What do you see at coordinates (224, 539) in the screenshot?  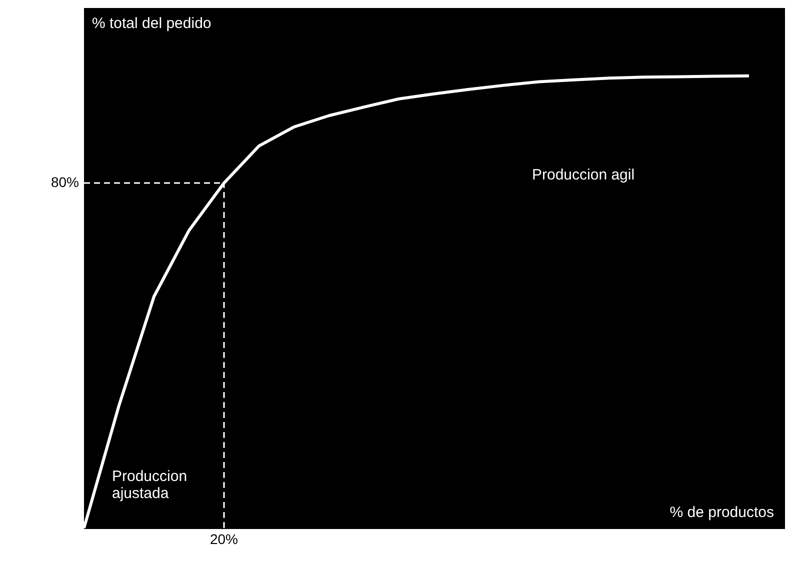 I see `text: 20%` at bounding box center [224, 539].